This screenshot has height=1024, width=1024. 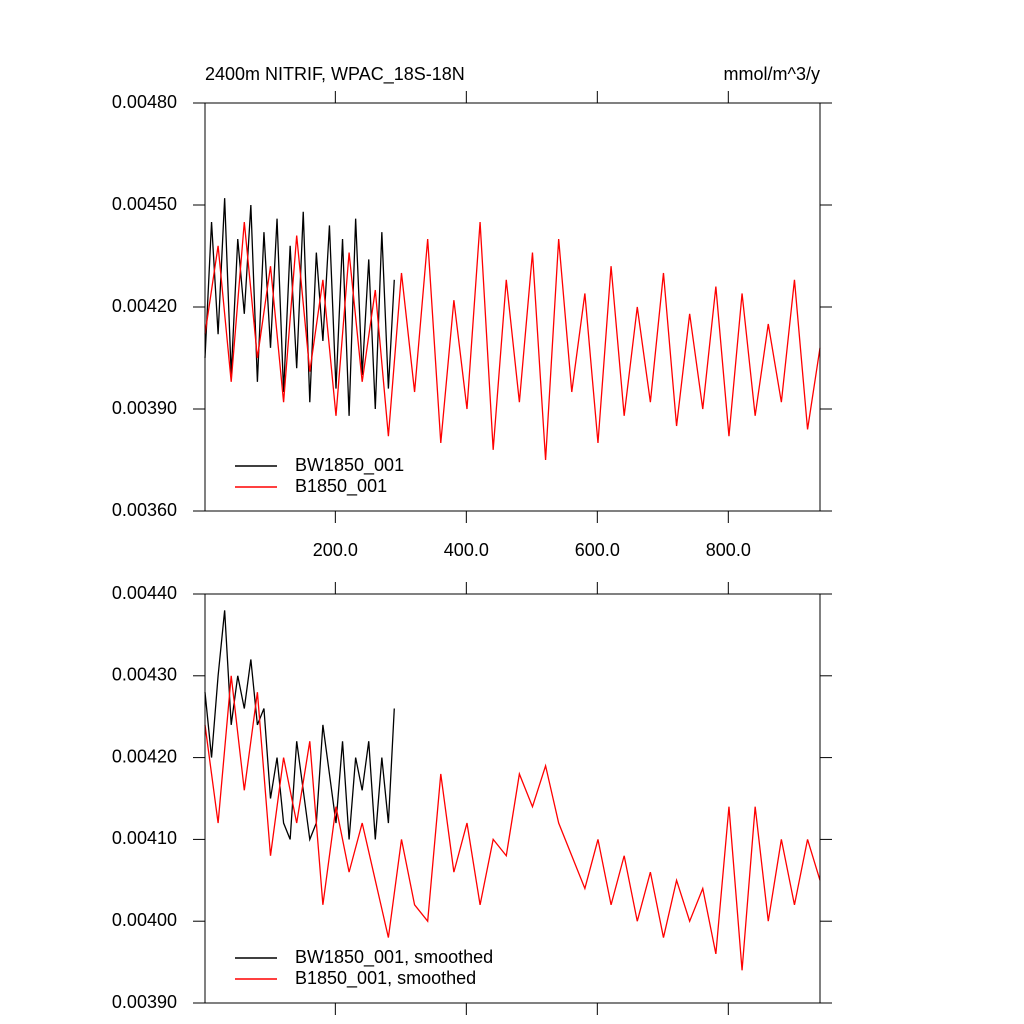 I want to click on chart-title: 2400m NITRIF, WPAC_18S-18N, so click(x=335, y=74).